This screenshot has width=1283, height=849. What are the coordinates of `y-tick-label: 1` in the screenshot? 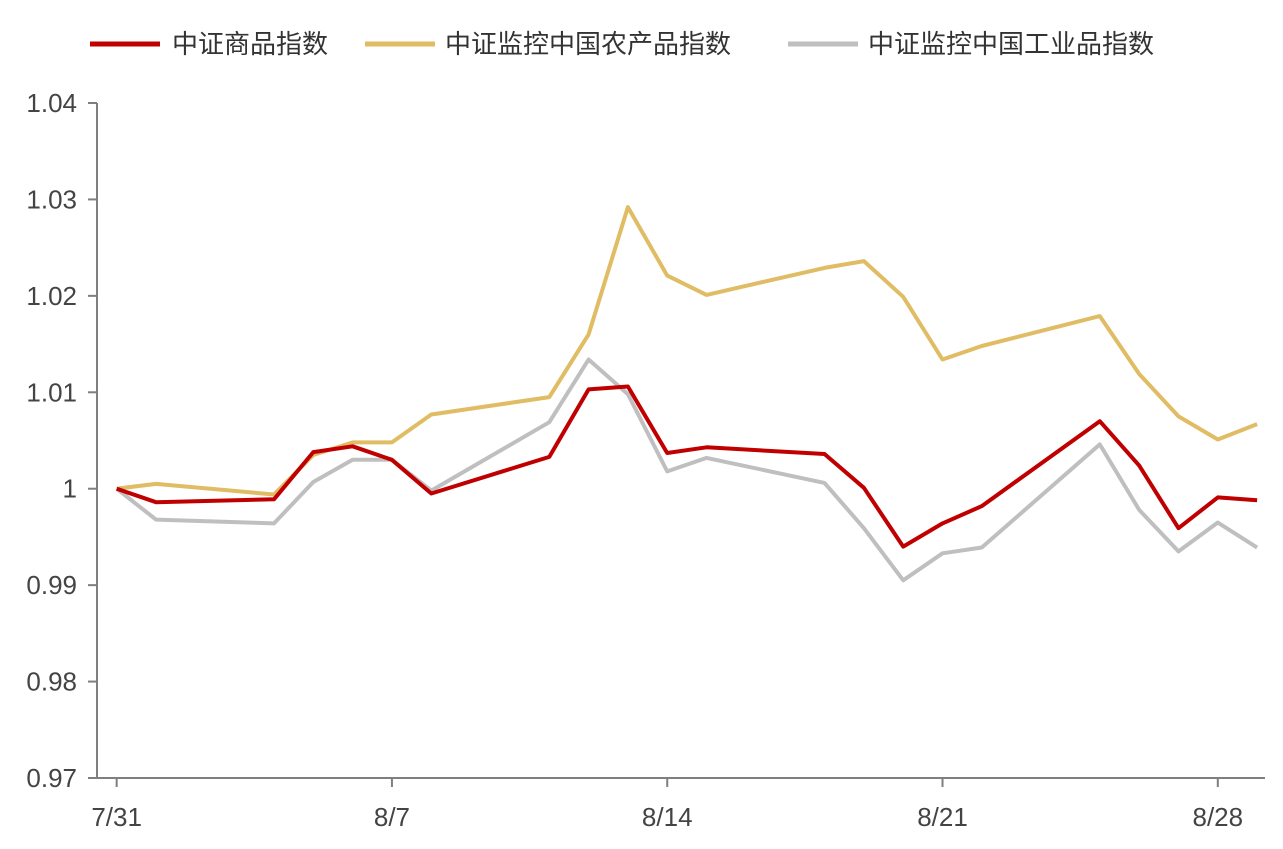 It's located at (70, 489).